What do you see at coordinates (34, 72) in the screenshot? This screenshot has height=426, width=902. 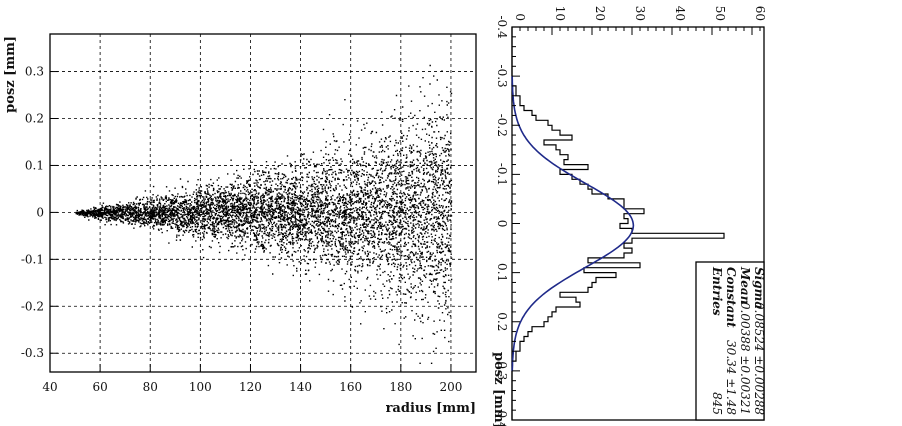 I see `y-tick-label: 0.3` at bounding box center [34, 72].